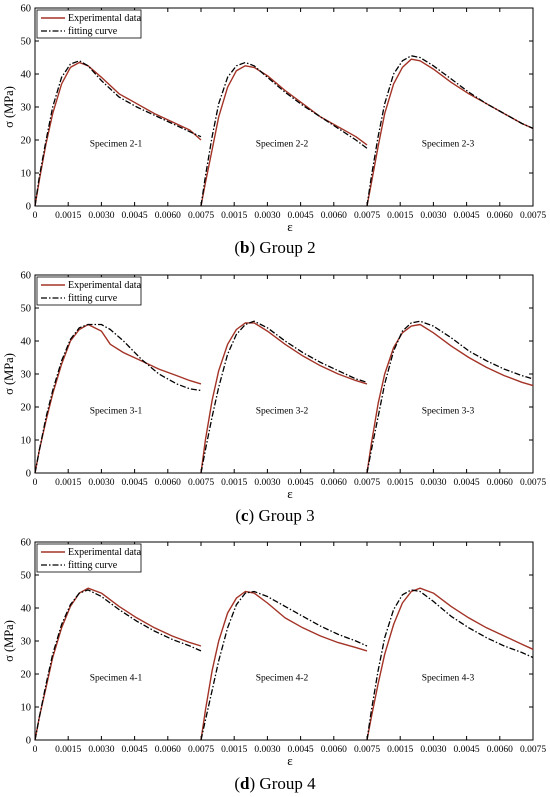 This screenshot has height=797, width=550. Describe the element at coordinates (448, 145) in the screenshot. I see `specimen-label: Specimen 2-3` at that location.